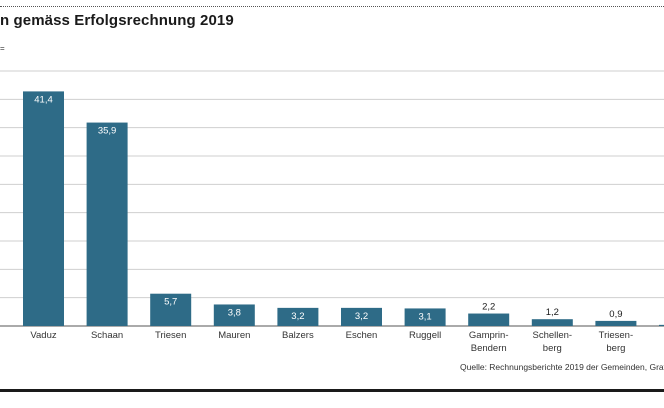 Image resolution: width=664 pixels, height=408 pixels. I want to click on data-label: 35,9, so click(107, 131).